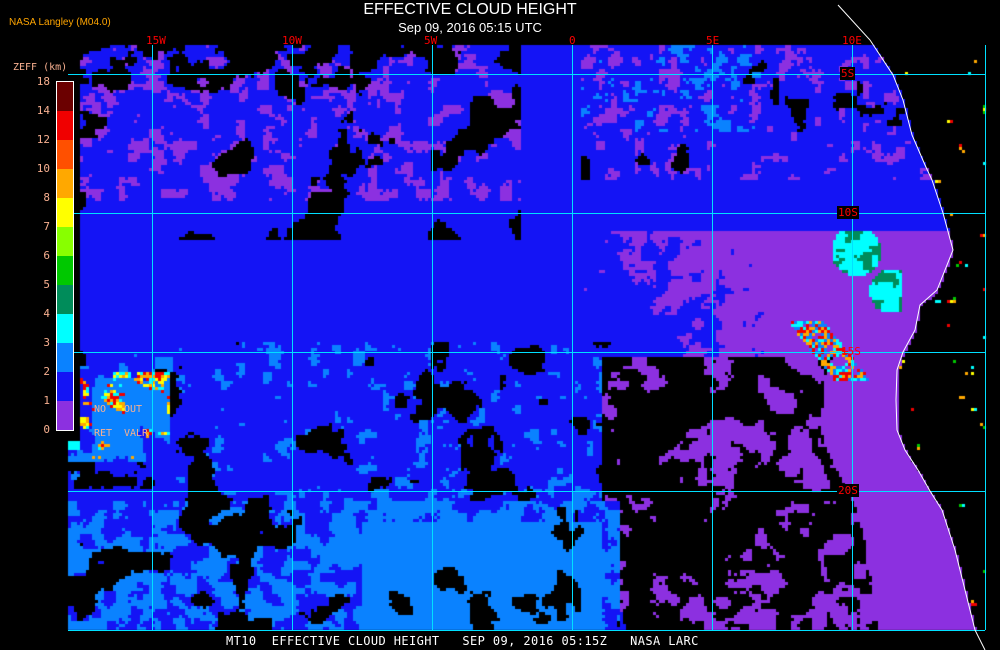 This screenshot has height=650, width=1000. Describe the element at coordinates (43, 110) in the screenshot. I see `legend-tick-label: 14` at that location.